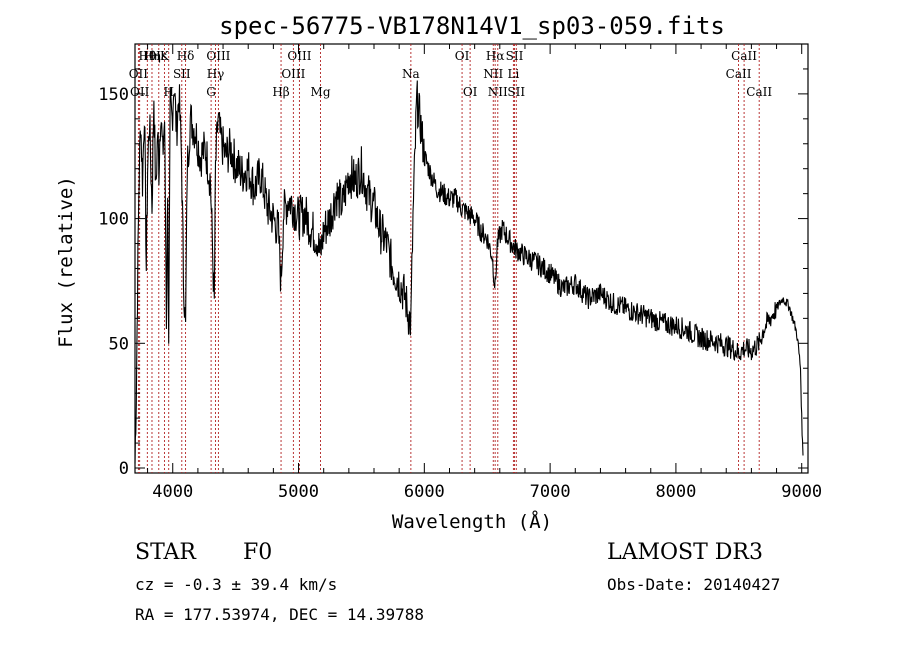 Image resolution: width=900 pixels, height=649 pixels. What do you see at coordinates (472, 26) in the screenshot?
I see `chart-title: spec-56775-VB178N14V1_sp03-059.fits` at bounding box center [472, 26].